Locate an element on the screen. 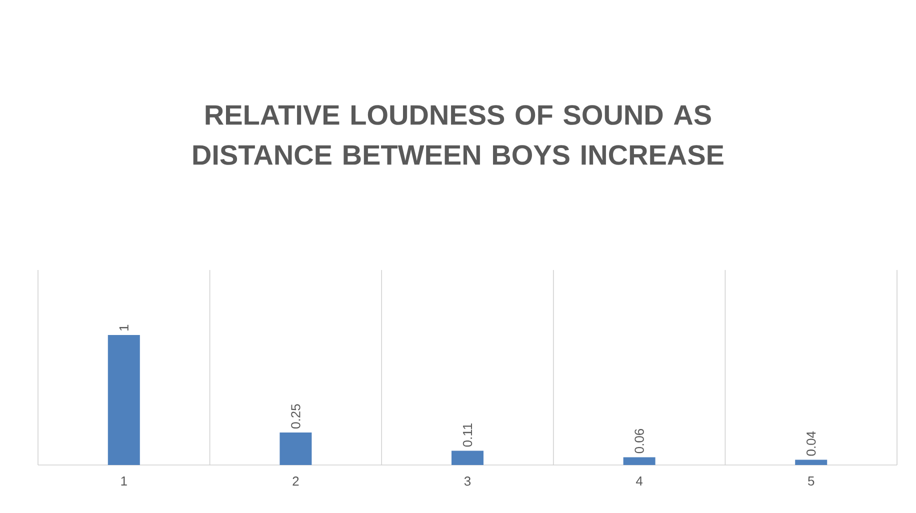 This screenshot has height=513, width=916. data-label: 1 is located at coordinates (123, 327).